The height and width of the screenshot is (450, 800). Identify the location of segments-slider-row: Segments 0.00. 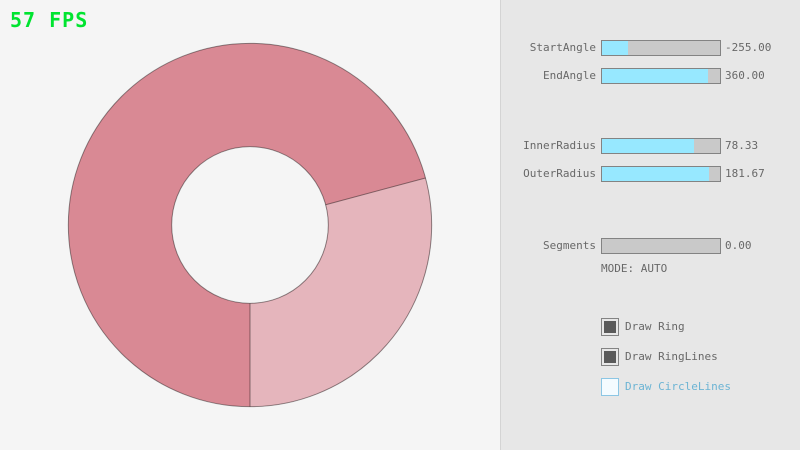
(650, 246).